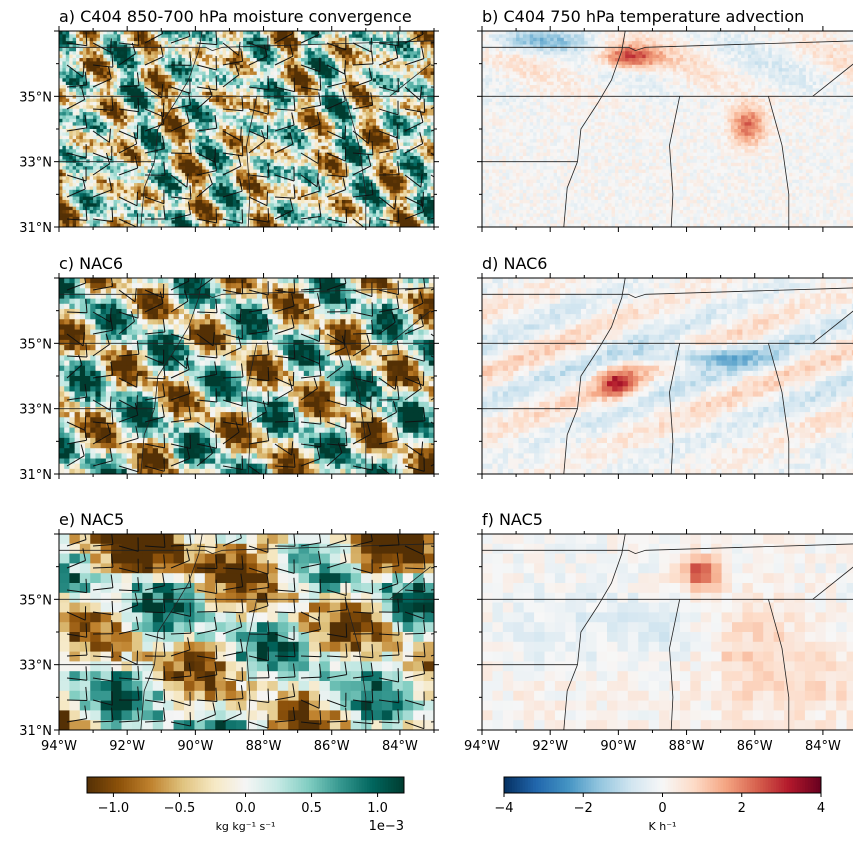 The image size is (853, 845). I want to click on colorbar-label: kg kg⁻¹ s⁻¹, so click(246, 826).